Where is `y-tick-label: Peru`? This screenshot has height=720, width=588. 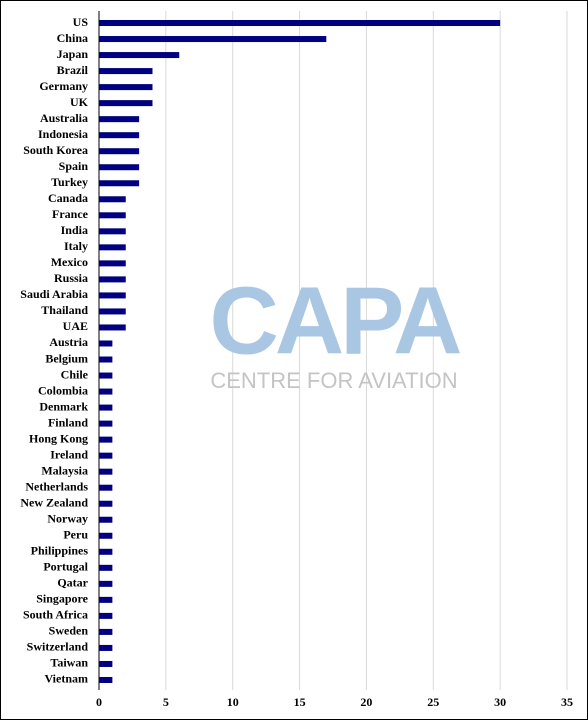 y-tick-label: Peru is located at coordinates (75, 535).